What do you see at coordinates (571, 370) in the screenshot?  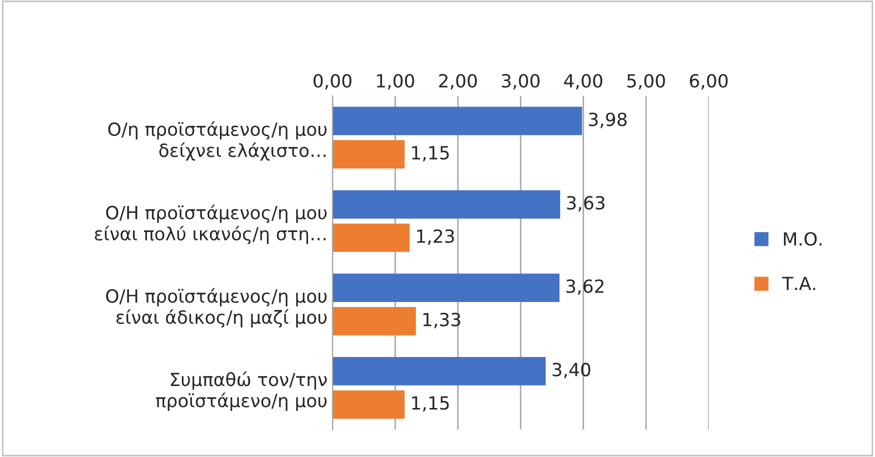 I see `data-label: 3,40` at bounding box center [571, 370].